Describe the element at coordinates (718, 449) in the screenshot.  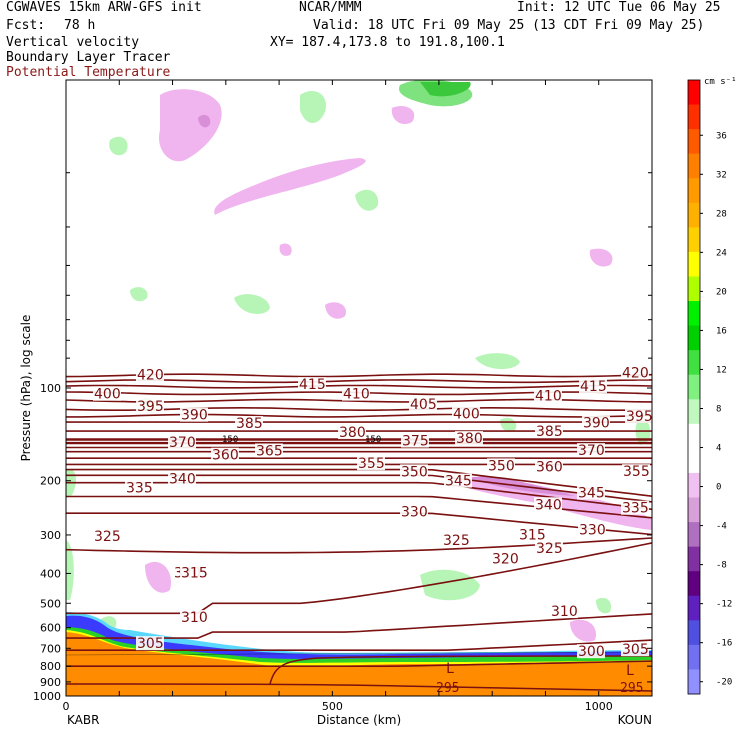
I see `colorbar-label-4: 4` at that location.